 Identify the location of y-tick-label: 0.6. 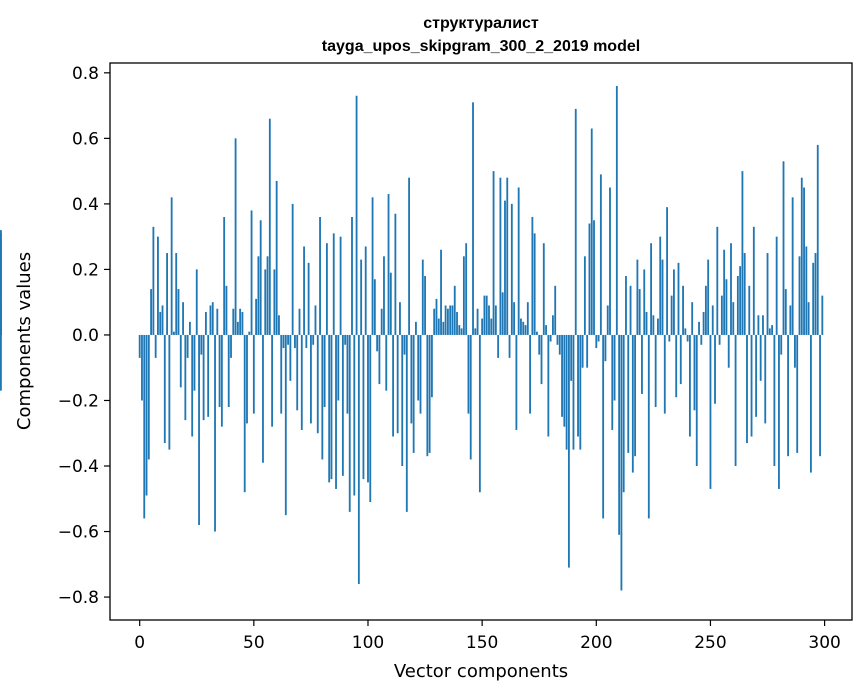
(85, 139).